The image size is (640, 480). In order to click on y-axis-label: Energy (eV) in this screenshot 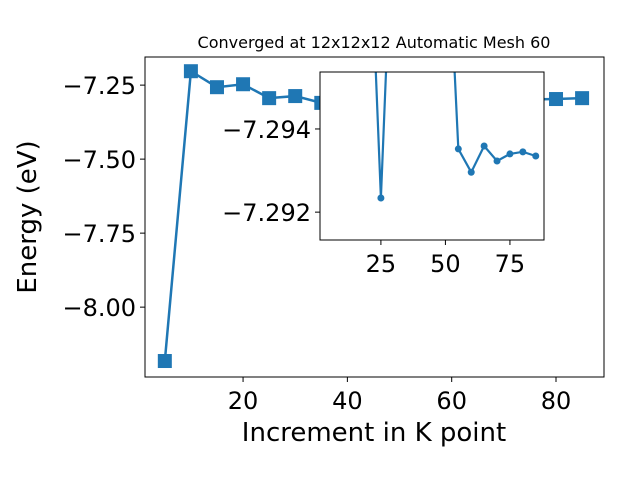, I will do `click(28, 216)`.